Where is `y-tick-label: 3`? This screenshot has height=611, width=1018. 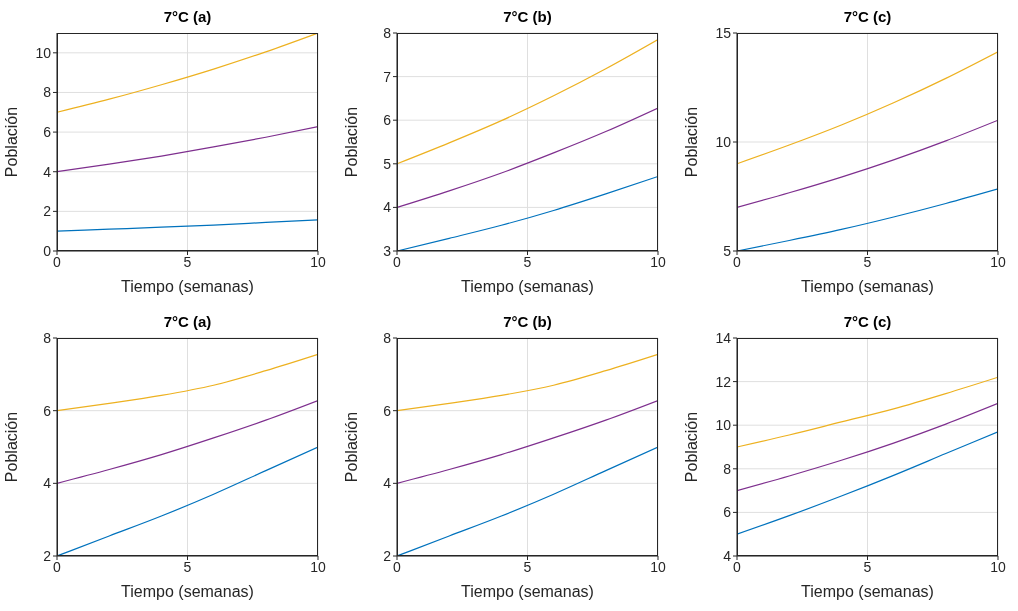
y-tick-label: 3 is located at coordinates (387, 250).